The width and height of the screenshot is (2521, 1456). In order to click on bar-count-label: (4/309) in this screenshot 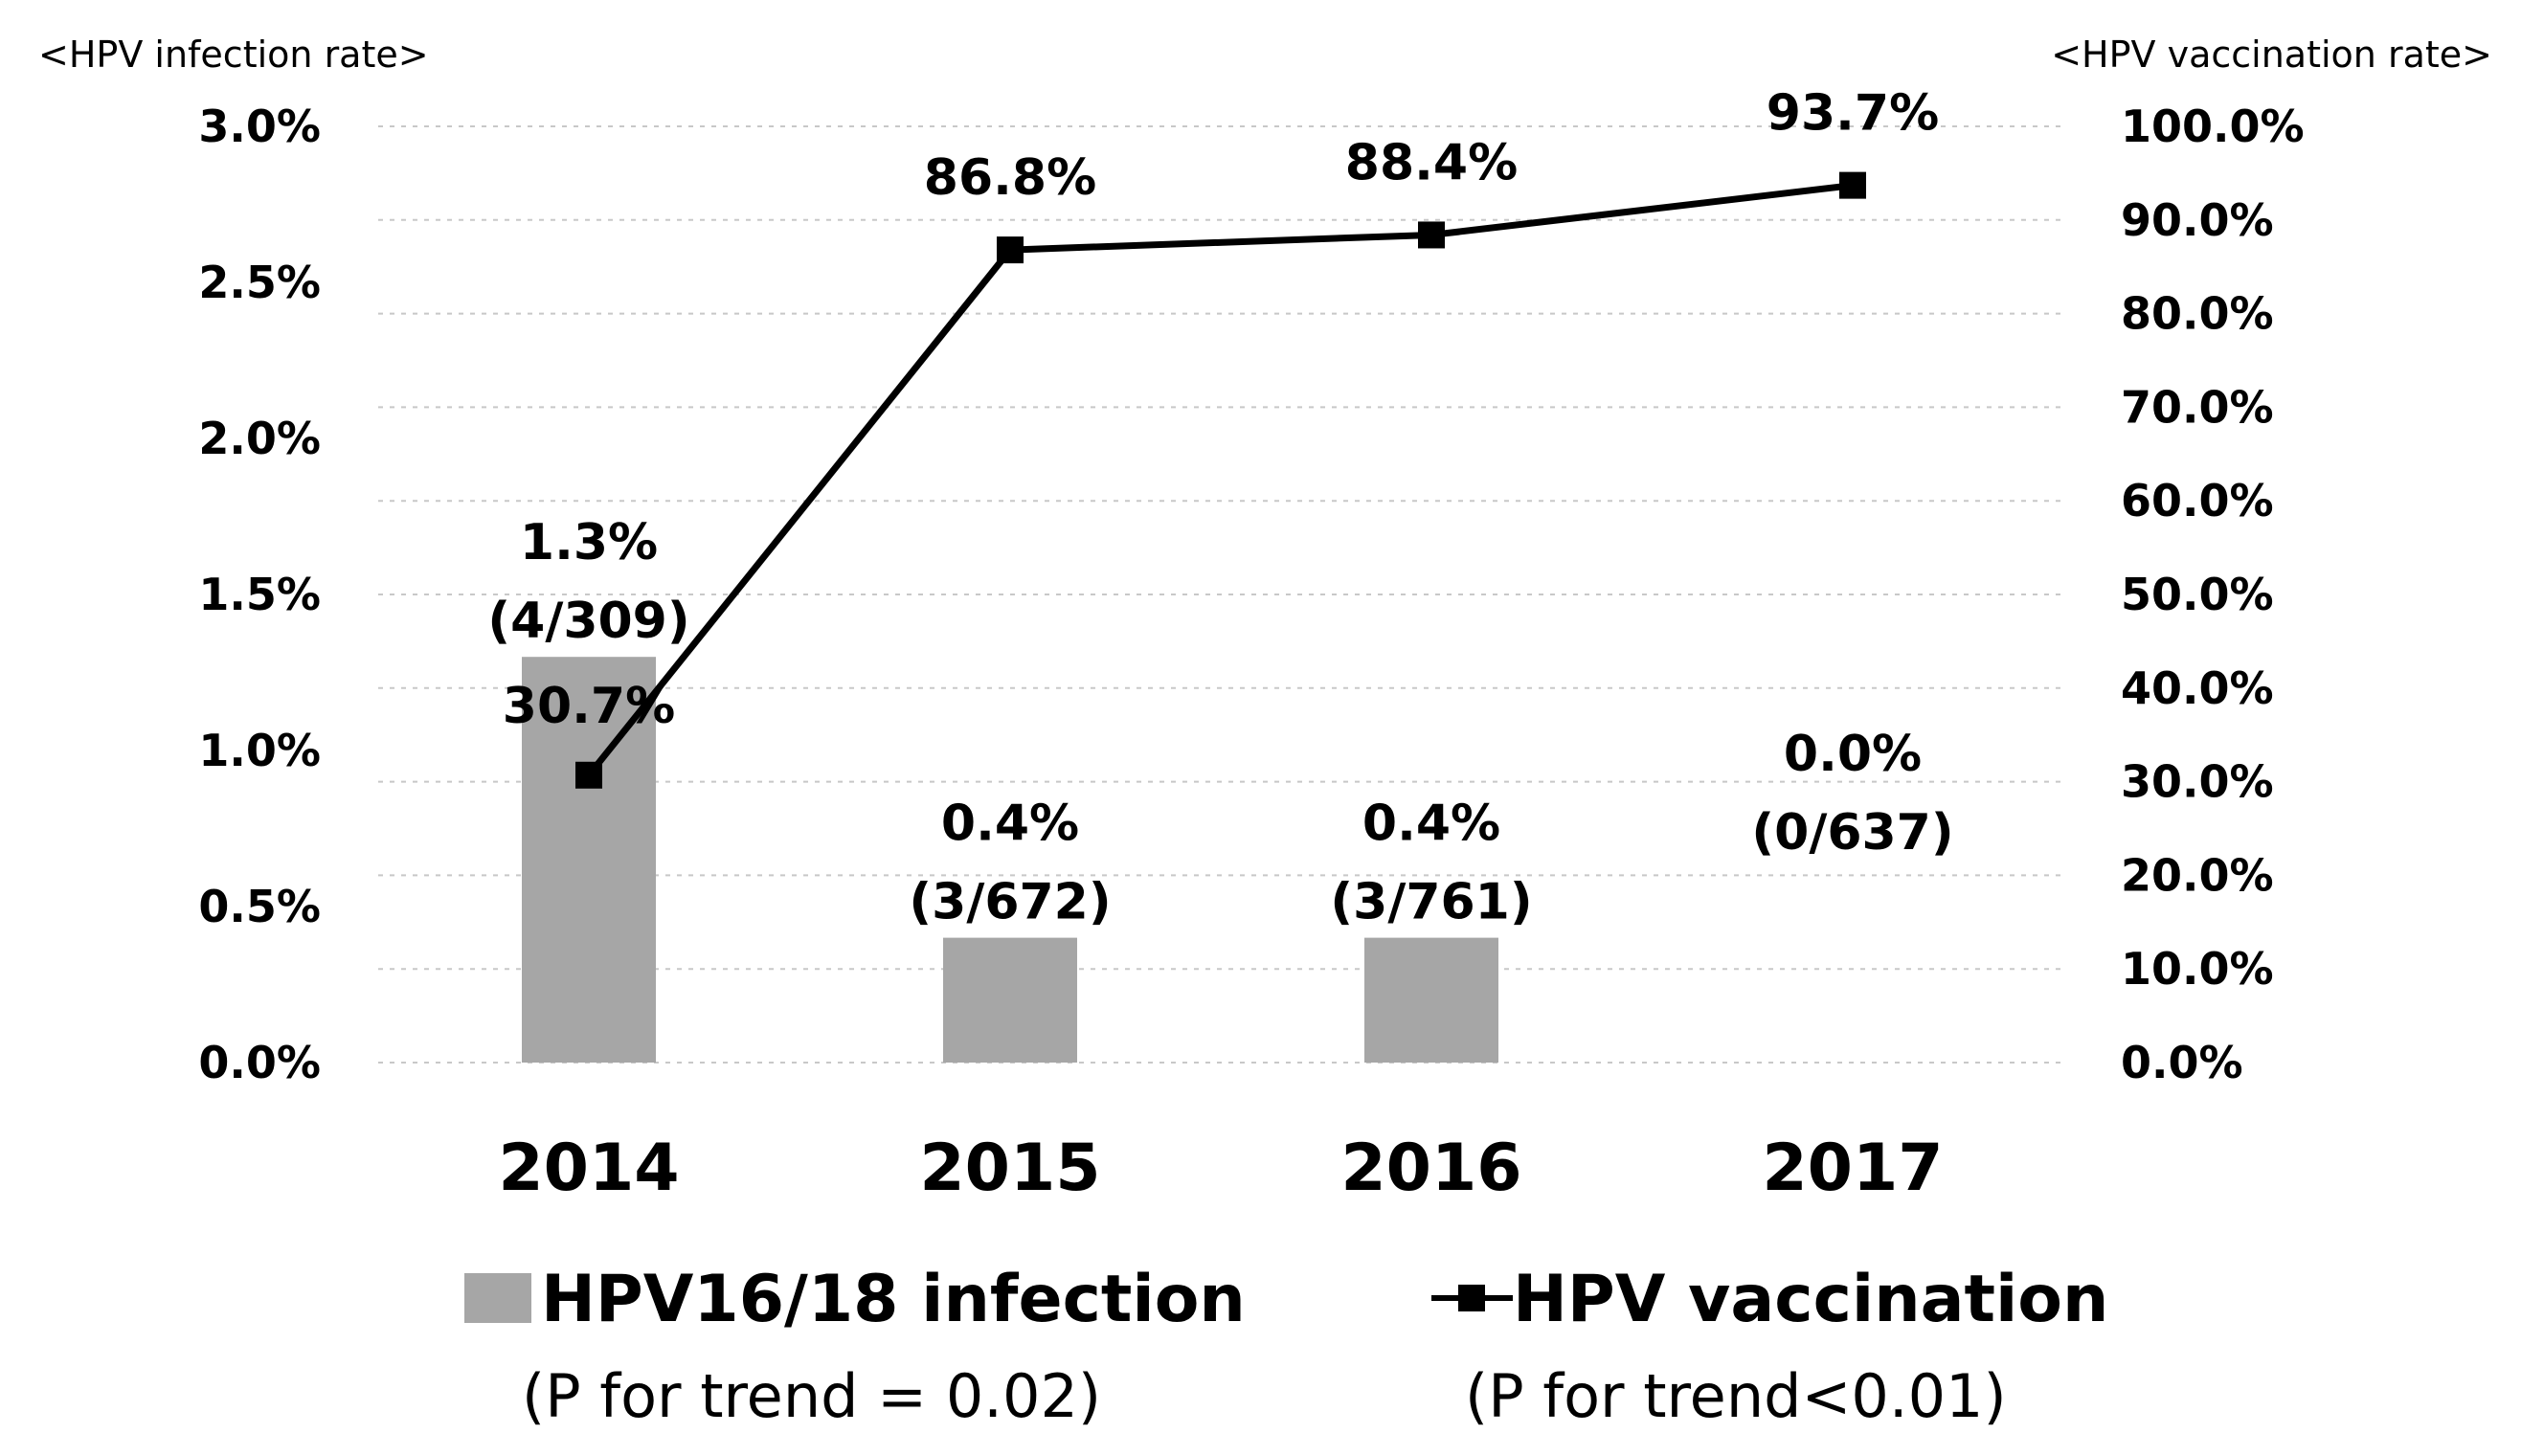, I will do `click(588, 622)`.